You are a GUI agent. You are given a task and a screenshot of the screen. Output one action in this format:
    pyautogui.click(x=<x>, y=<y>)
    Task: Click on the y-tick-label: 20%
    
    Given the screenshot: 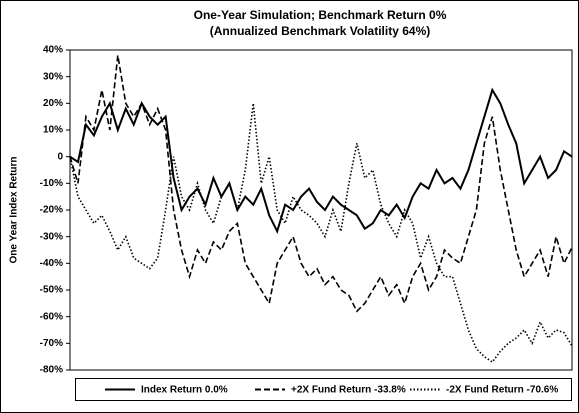 What is the action you would take?
    pyautogui.click(x=53, y=103)
    